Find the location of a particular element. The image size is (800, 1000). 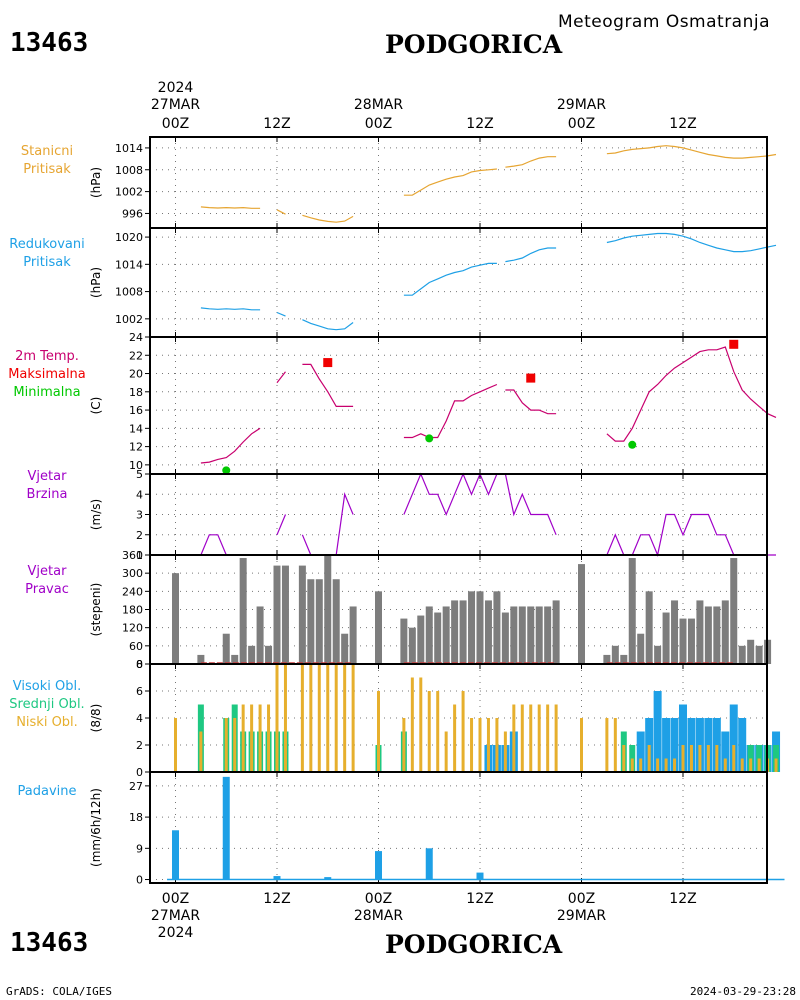

ytick-label-clouds: 0 is located at coordinates (139, 772).